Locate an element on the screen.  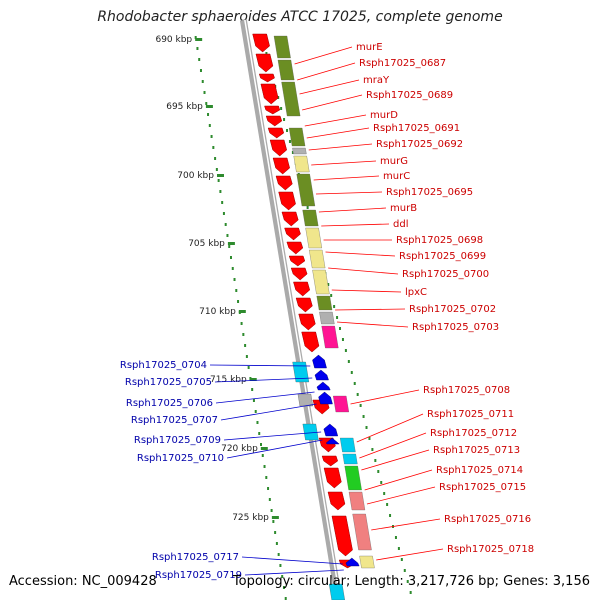
forward-gene-label: Rsph17025_0713 is located at coordinates (476, 450).